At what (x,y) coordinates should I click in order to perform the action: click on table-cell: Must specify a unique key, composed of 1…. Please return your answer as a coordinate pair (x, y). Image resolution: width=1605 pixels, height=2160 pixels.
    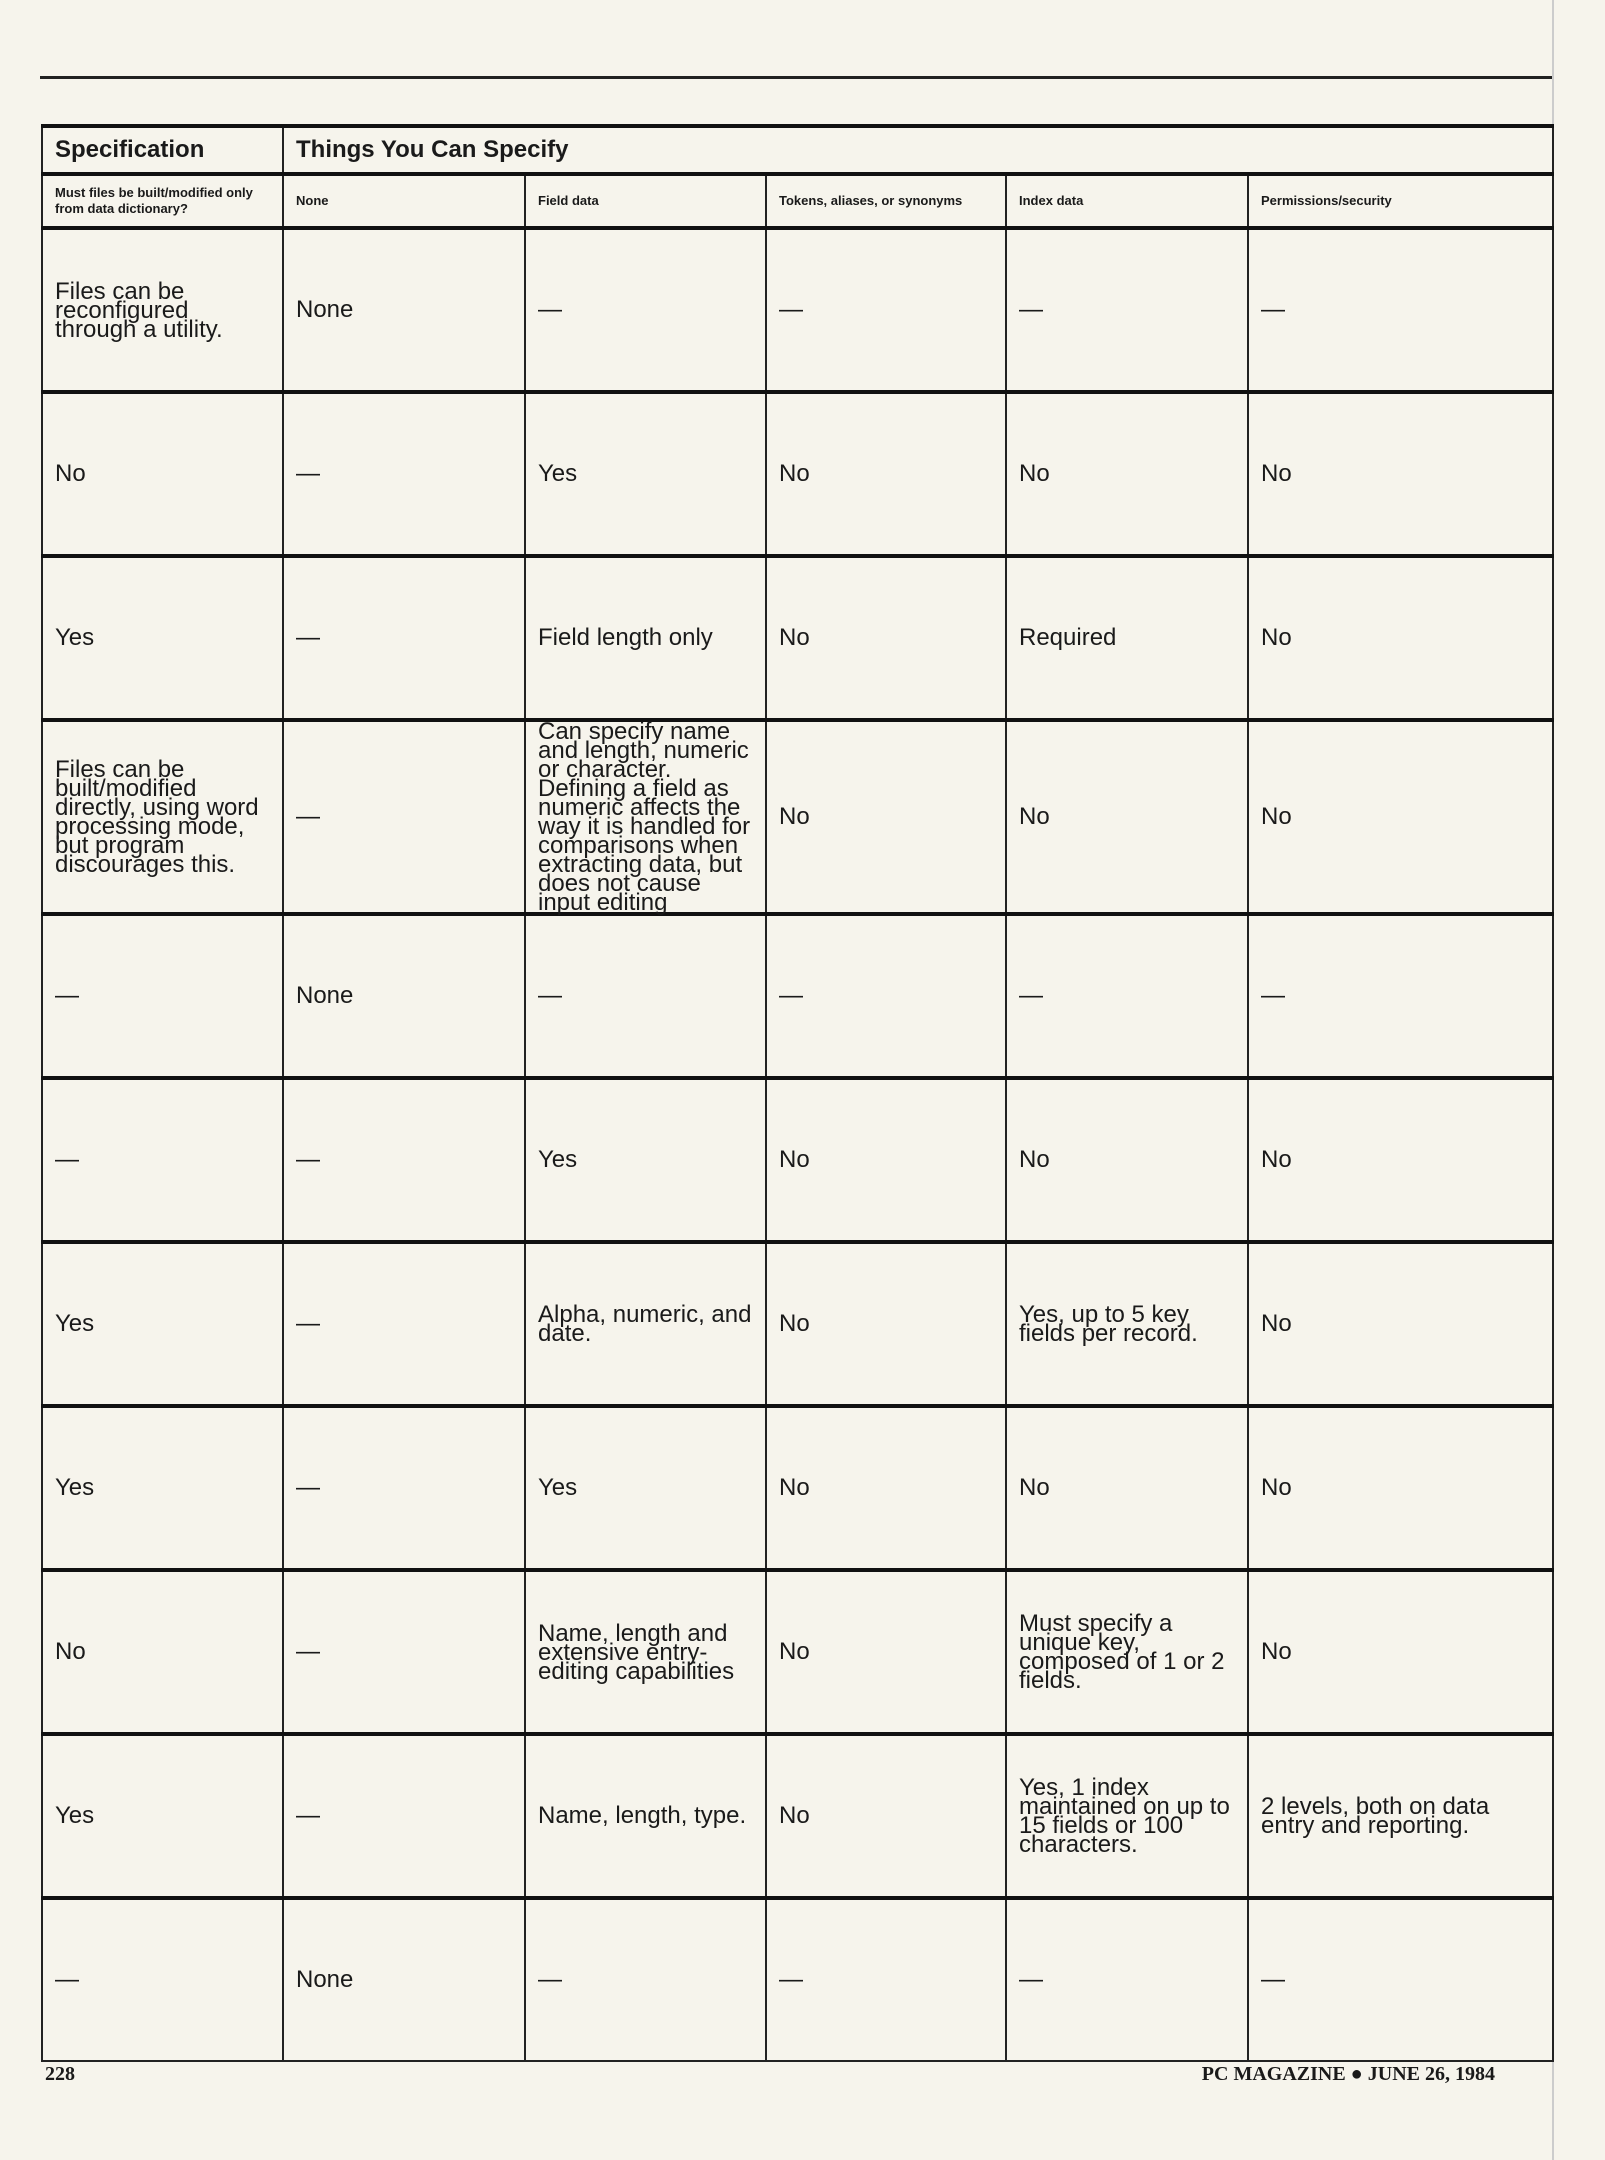
    Looking at the image, I should click on (1127, 1651).